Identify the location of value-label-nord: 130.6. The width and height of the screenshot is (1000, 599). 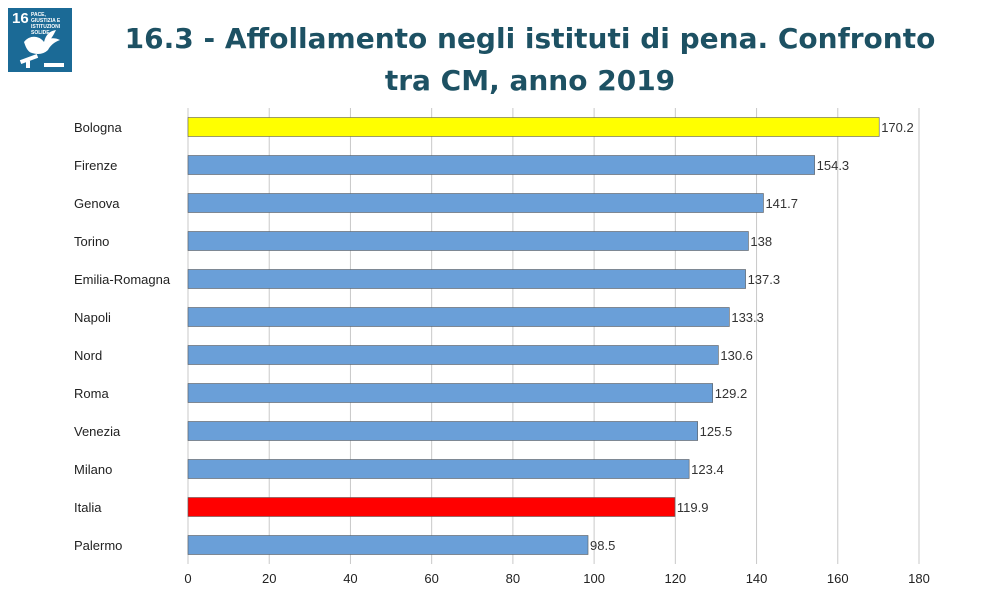
(736, 355).